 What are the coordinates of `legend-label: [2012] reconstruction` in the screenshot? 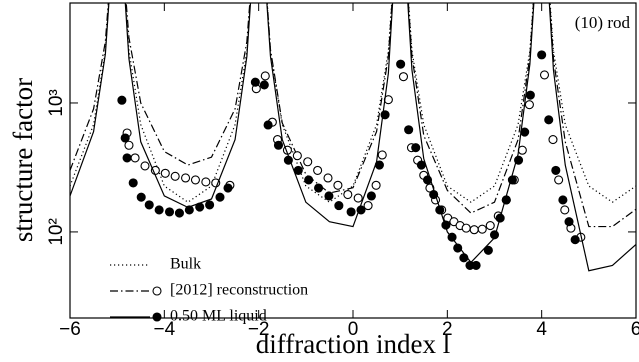 It's located at (239, 290).